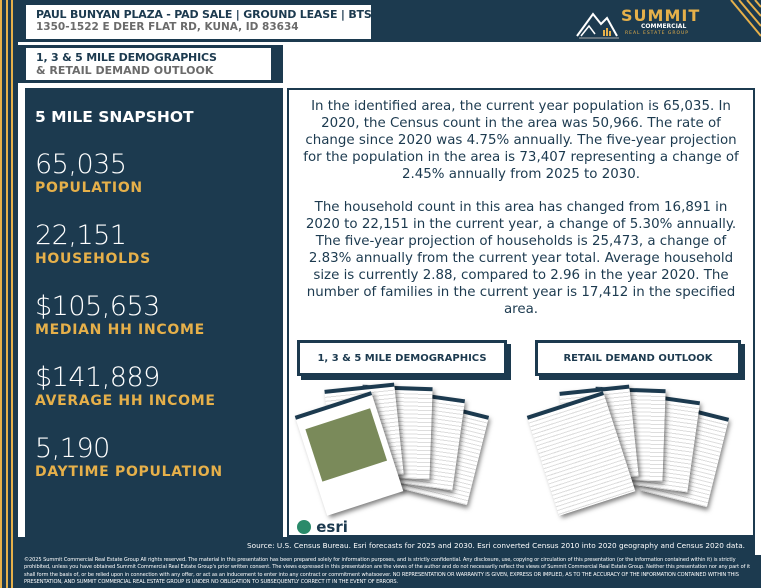 The image size is (761, 588). I want to click on stat-label: AVERAGE HH INCOME, so click(125, 401).